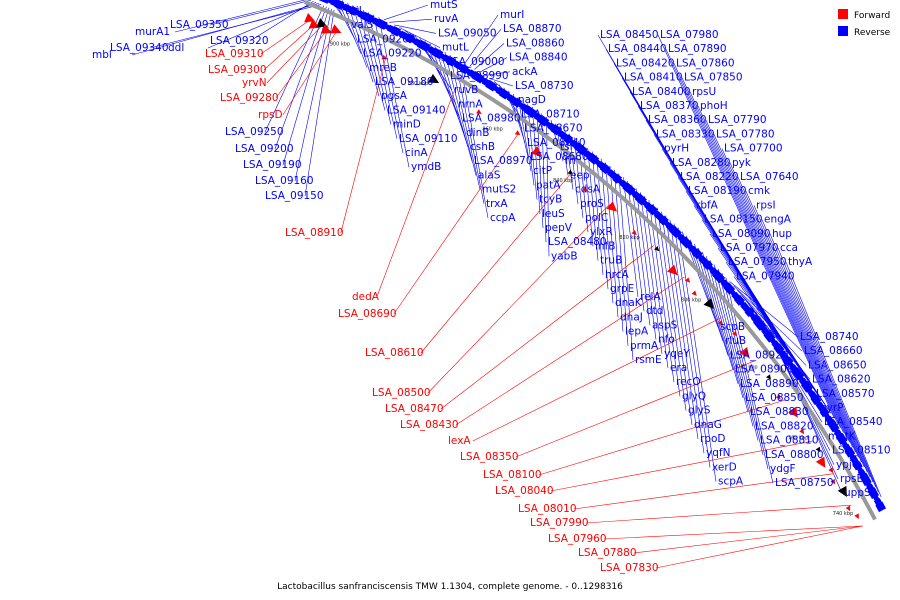  What do you see at coordinates (477, 133) in the screenshot?
I see `gene-label-dinb: dinB` at bounding box center [477, 133].